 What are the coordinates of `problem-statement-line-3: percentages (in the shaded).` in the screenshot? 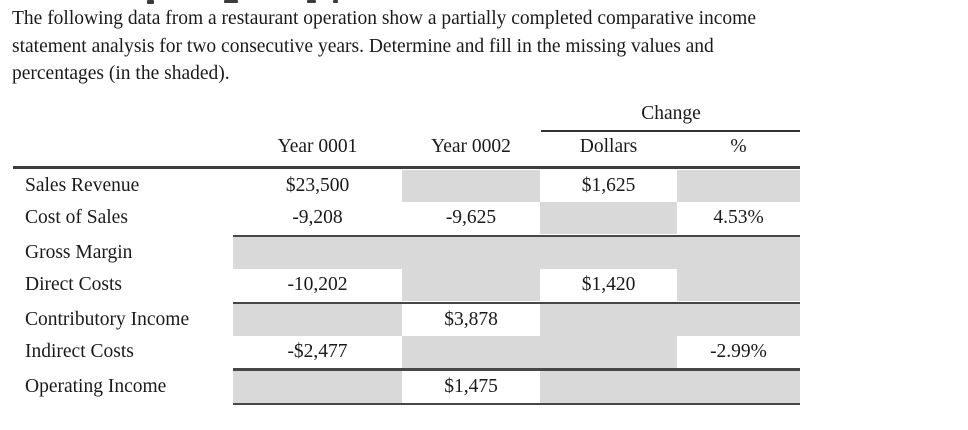 It's located at (121, 73).